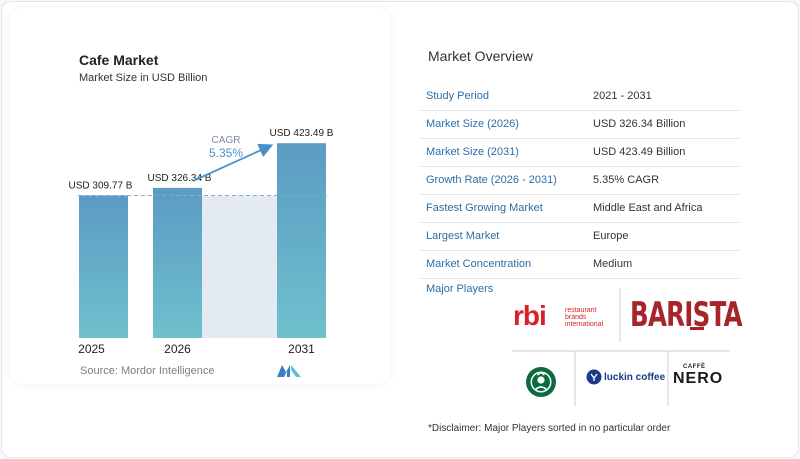 Image resolution: width=800 pixels, height=459 pixels. What do you see at coordinates (580, 153) in the screenshot?
I see `overview-row-market-size-2031: Market Size (2031) USD 423.49 Billion` at bounding box center [580, 153].